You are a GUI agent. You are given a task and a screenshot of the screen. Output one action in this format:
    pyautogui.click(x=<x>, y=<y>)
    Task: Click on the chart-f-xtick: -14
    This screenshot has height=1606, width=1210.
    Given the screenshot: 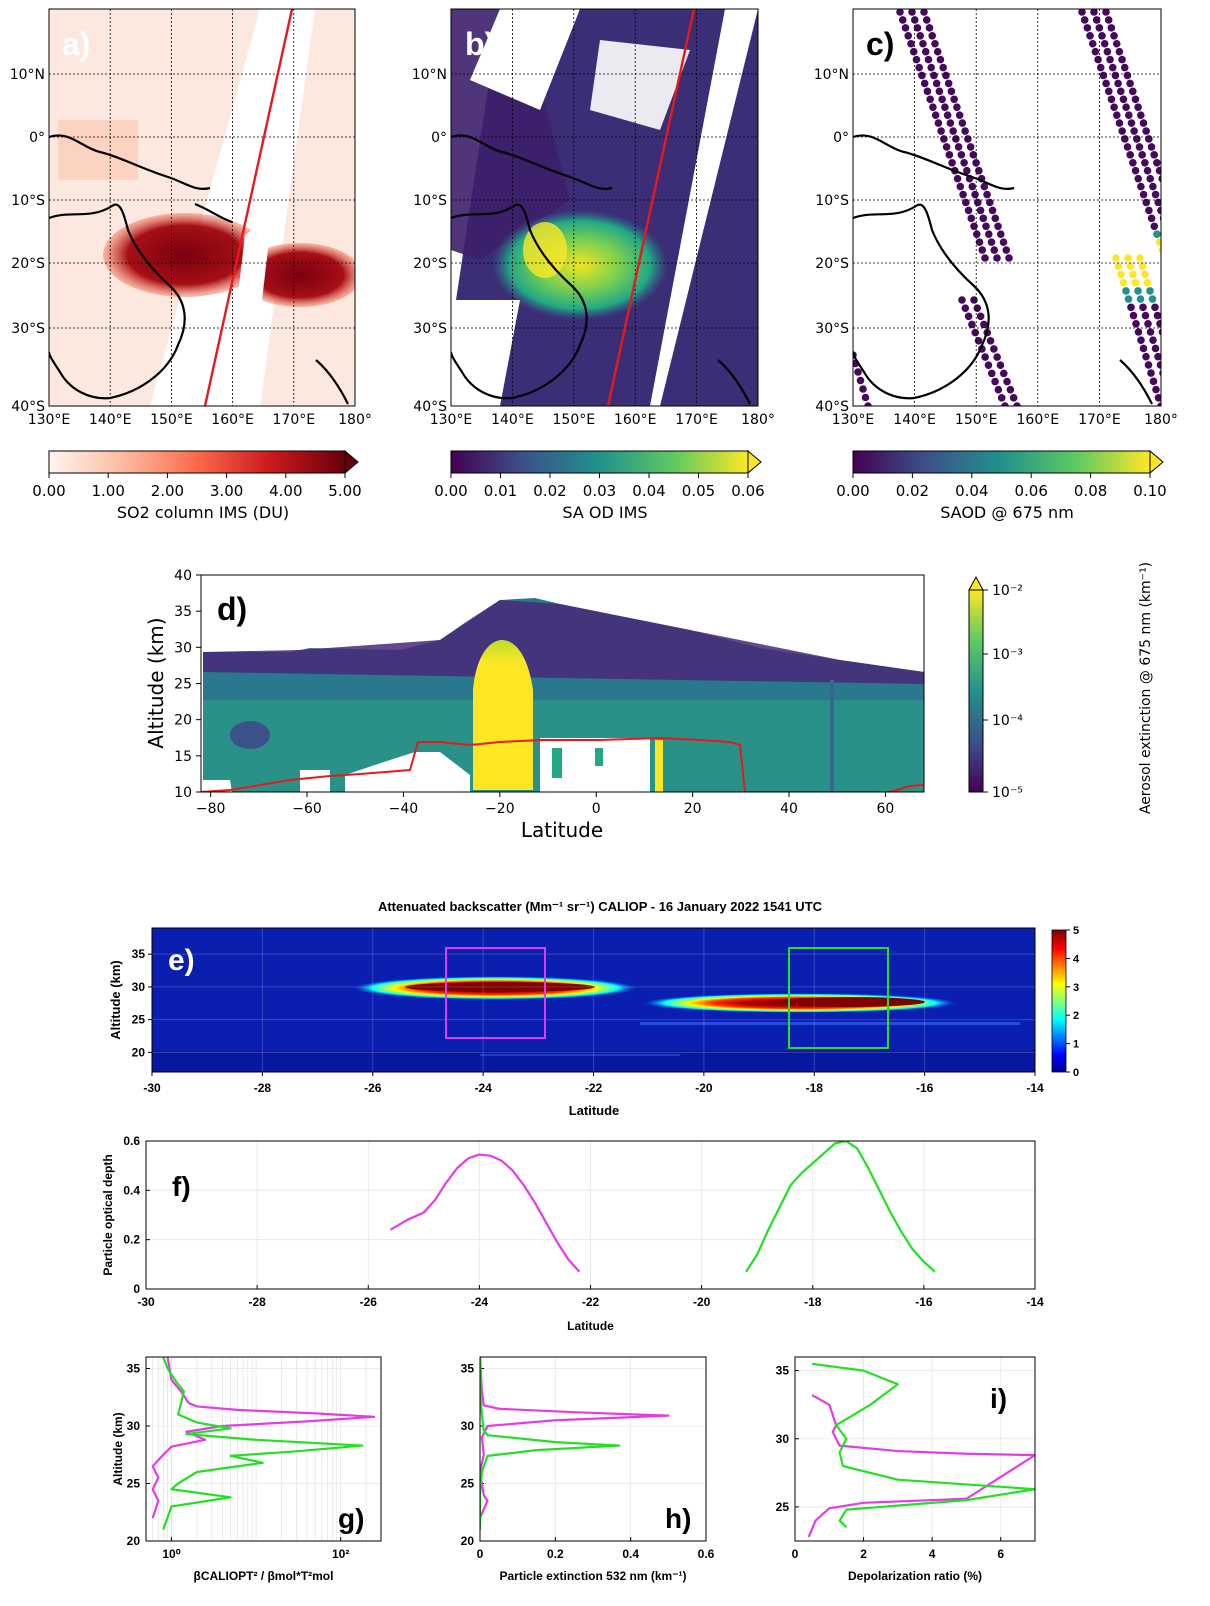 What is the action you would take?
    pyautogui.click(x=1035, y=1302)
    